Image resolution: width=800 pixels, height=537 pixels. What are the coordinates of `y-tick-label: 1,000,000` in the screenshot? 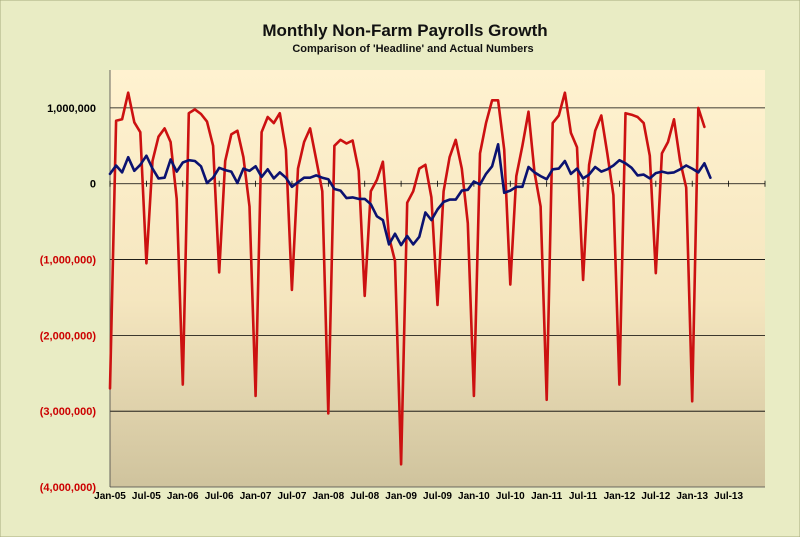 It's located at (71, 109).